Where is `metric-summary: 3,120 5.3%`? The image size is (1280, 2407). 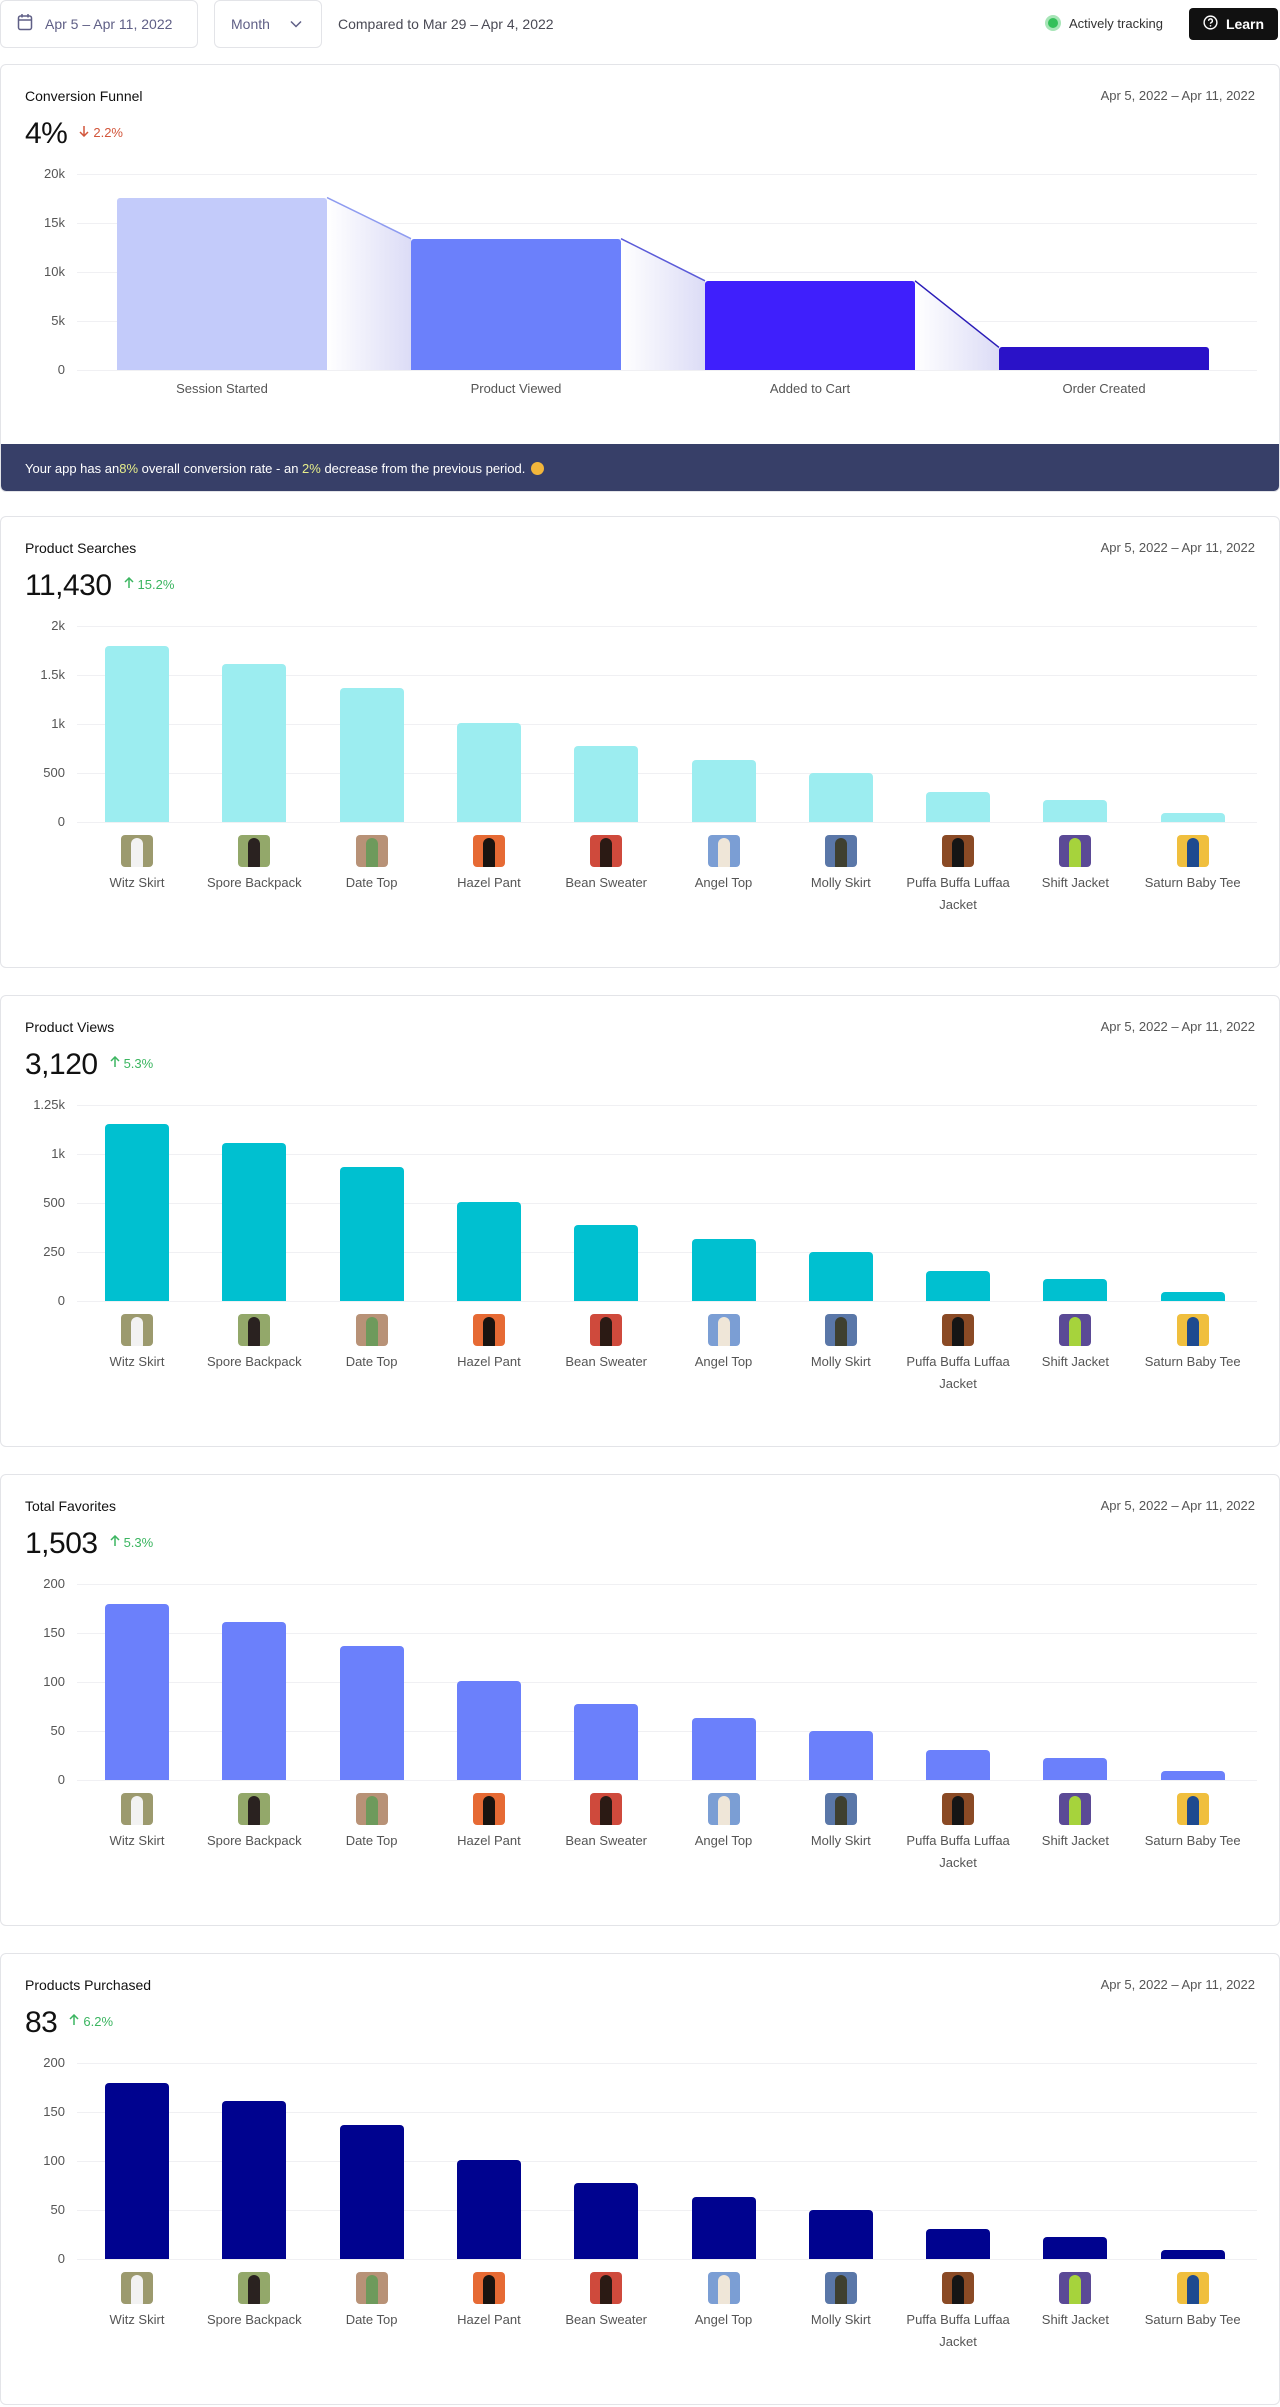 metric-summary: 3,120 5.3% is located at coordinates (89, 1065).